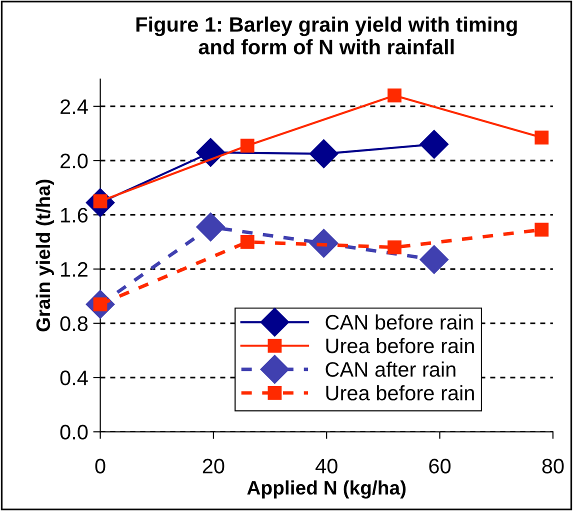  I want to click on chart-title: Figure 1: Barley grain yield with timing and form of N with rainfall, so click(326, 35).